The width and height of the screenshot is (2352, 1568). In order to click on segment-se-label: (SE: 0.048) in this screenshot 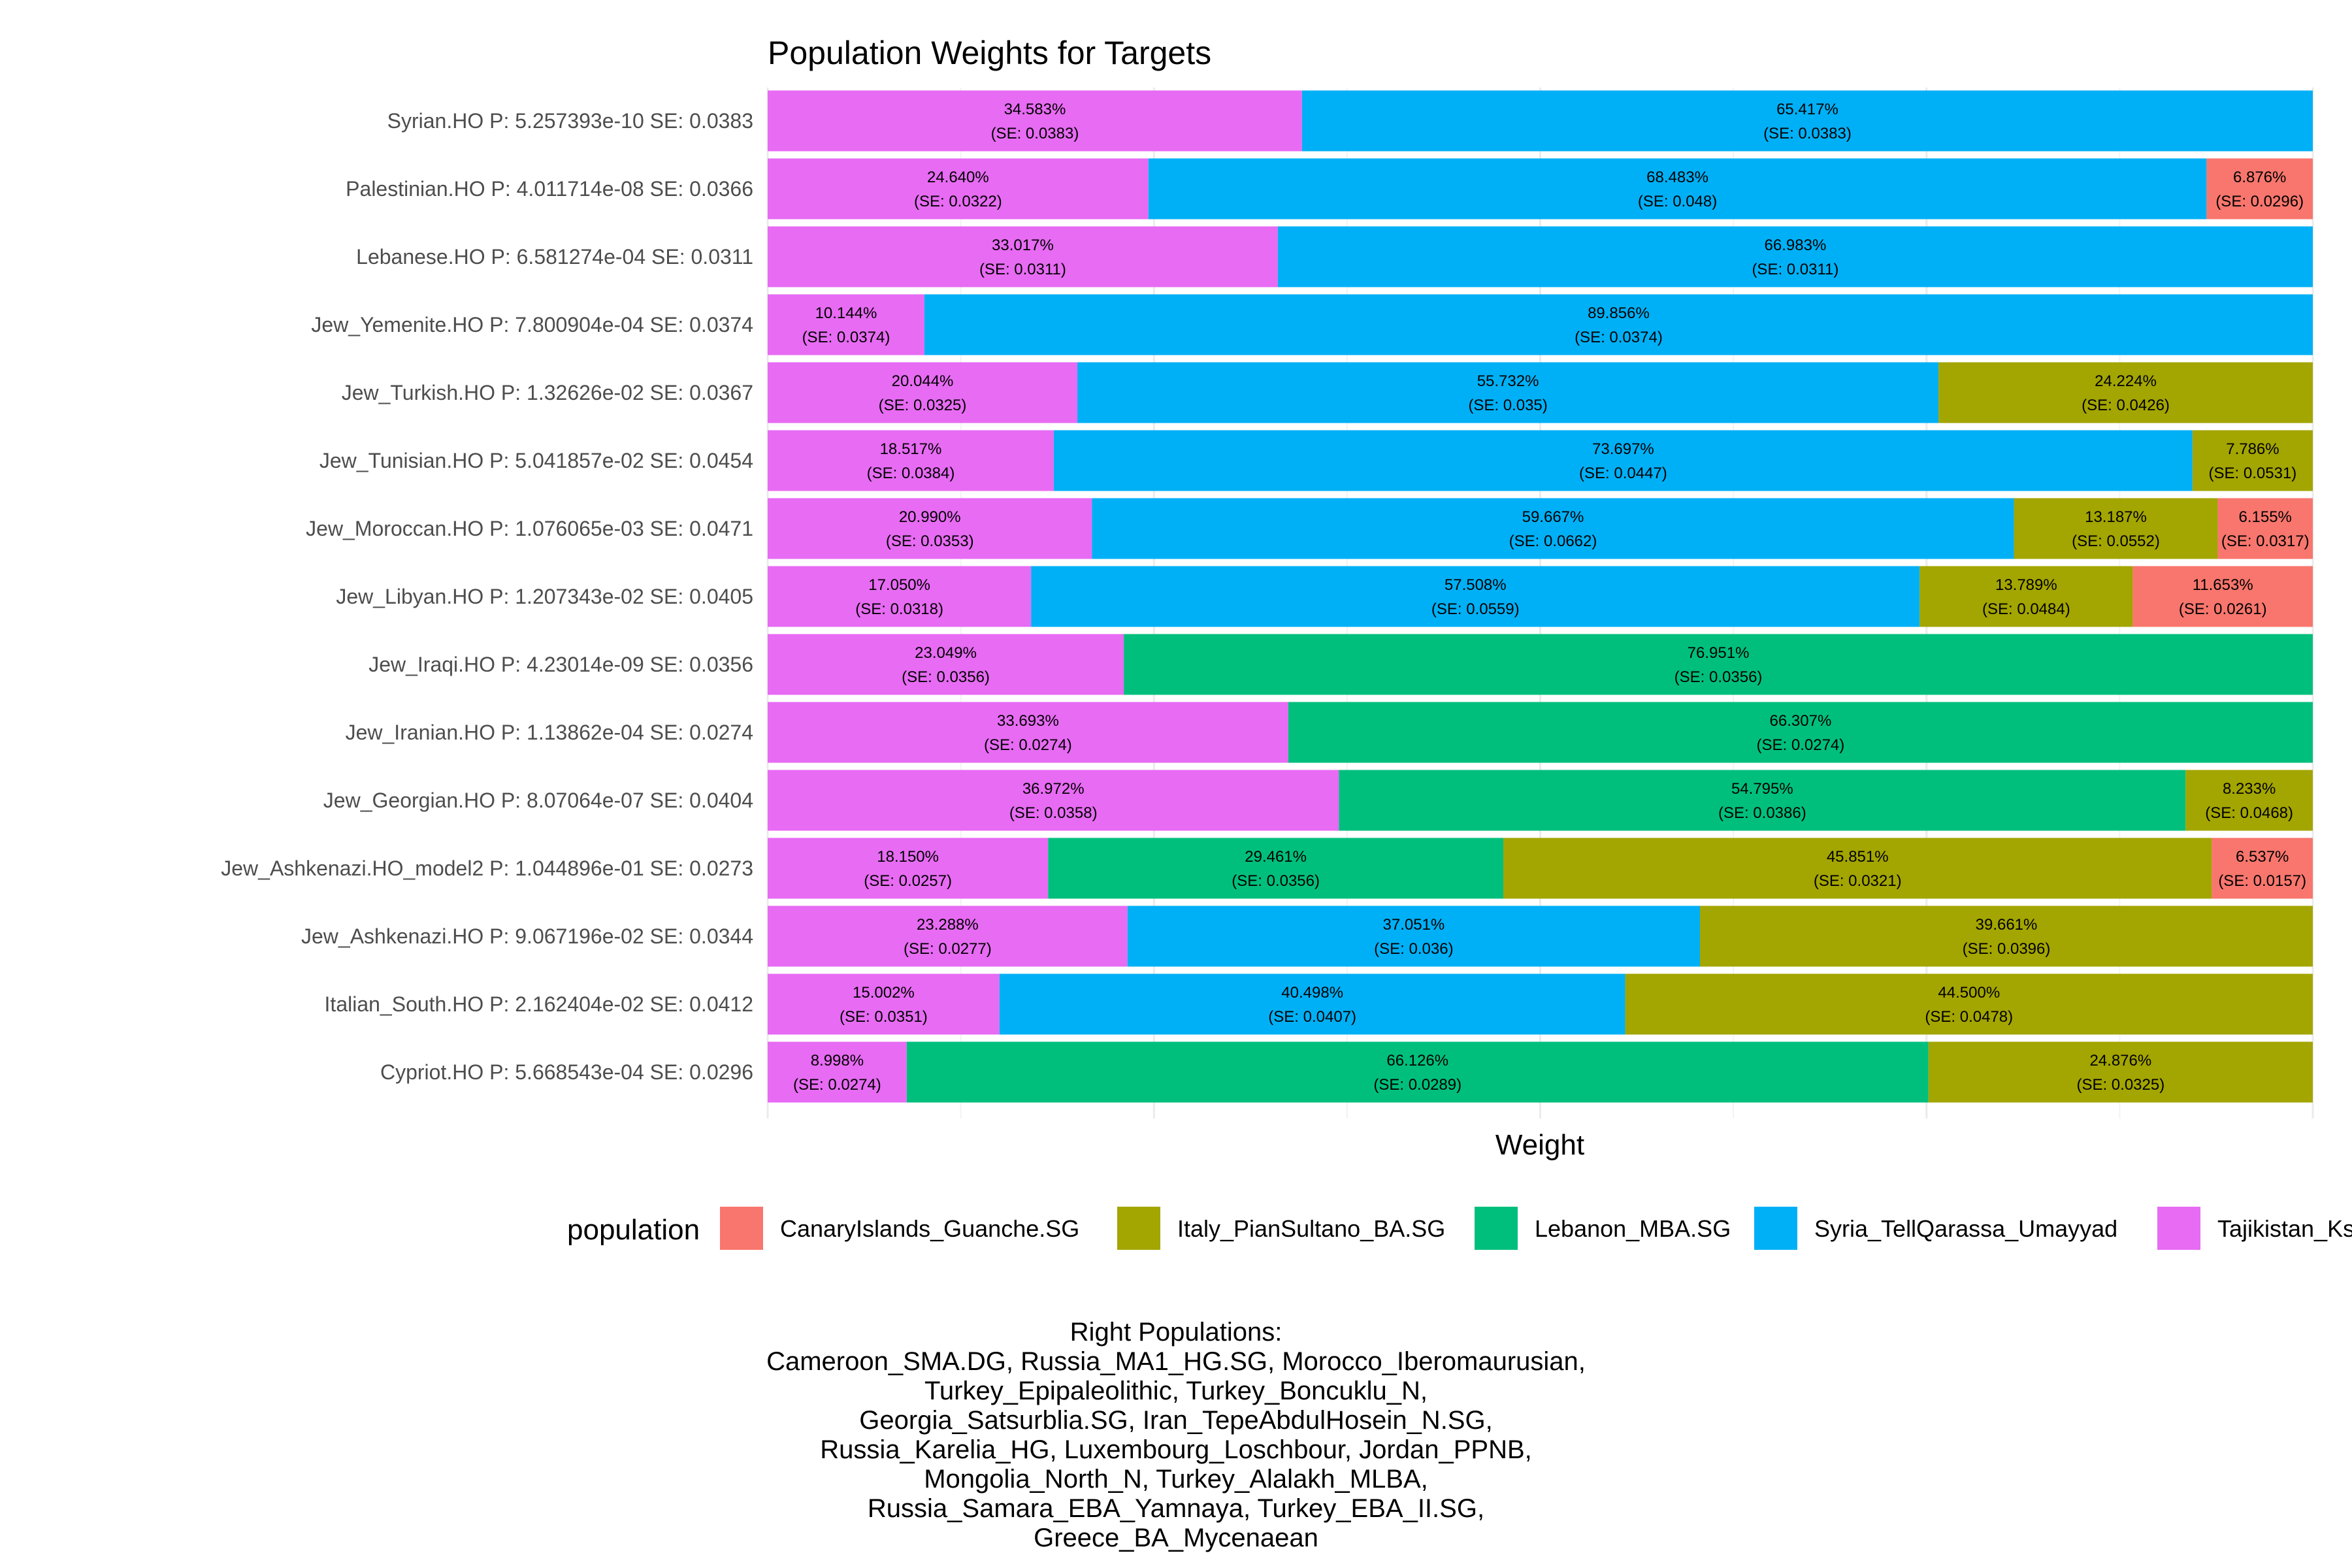, I will do `click(1677, 201)`.